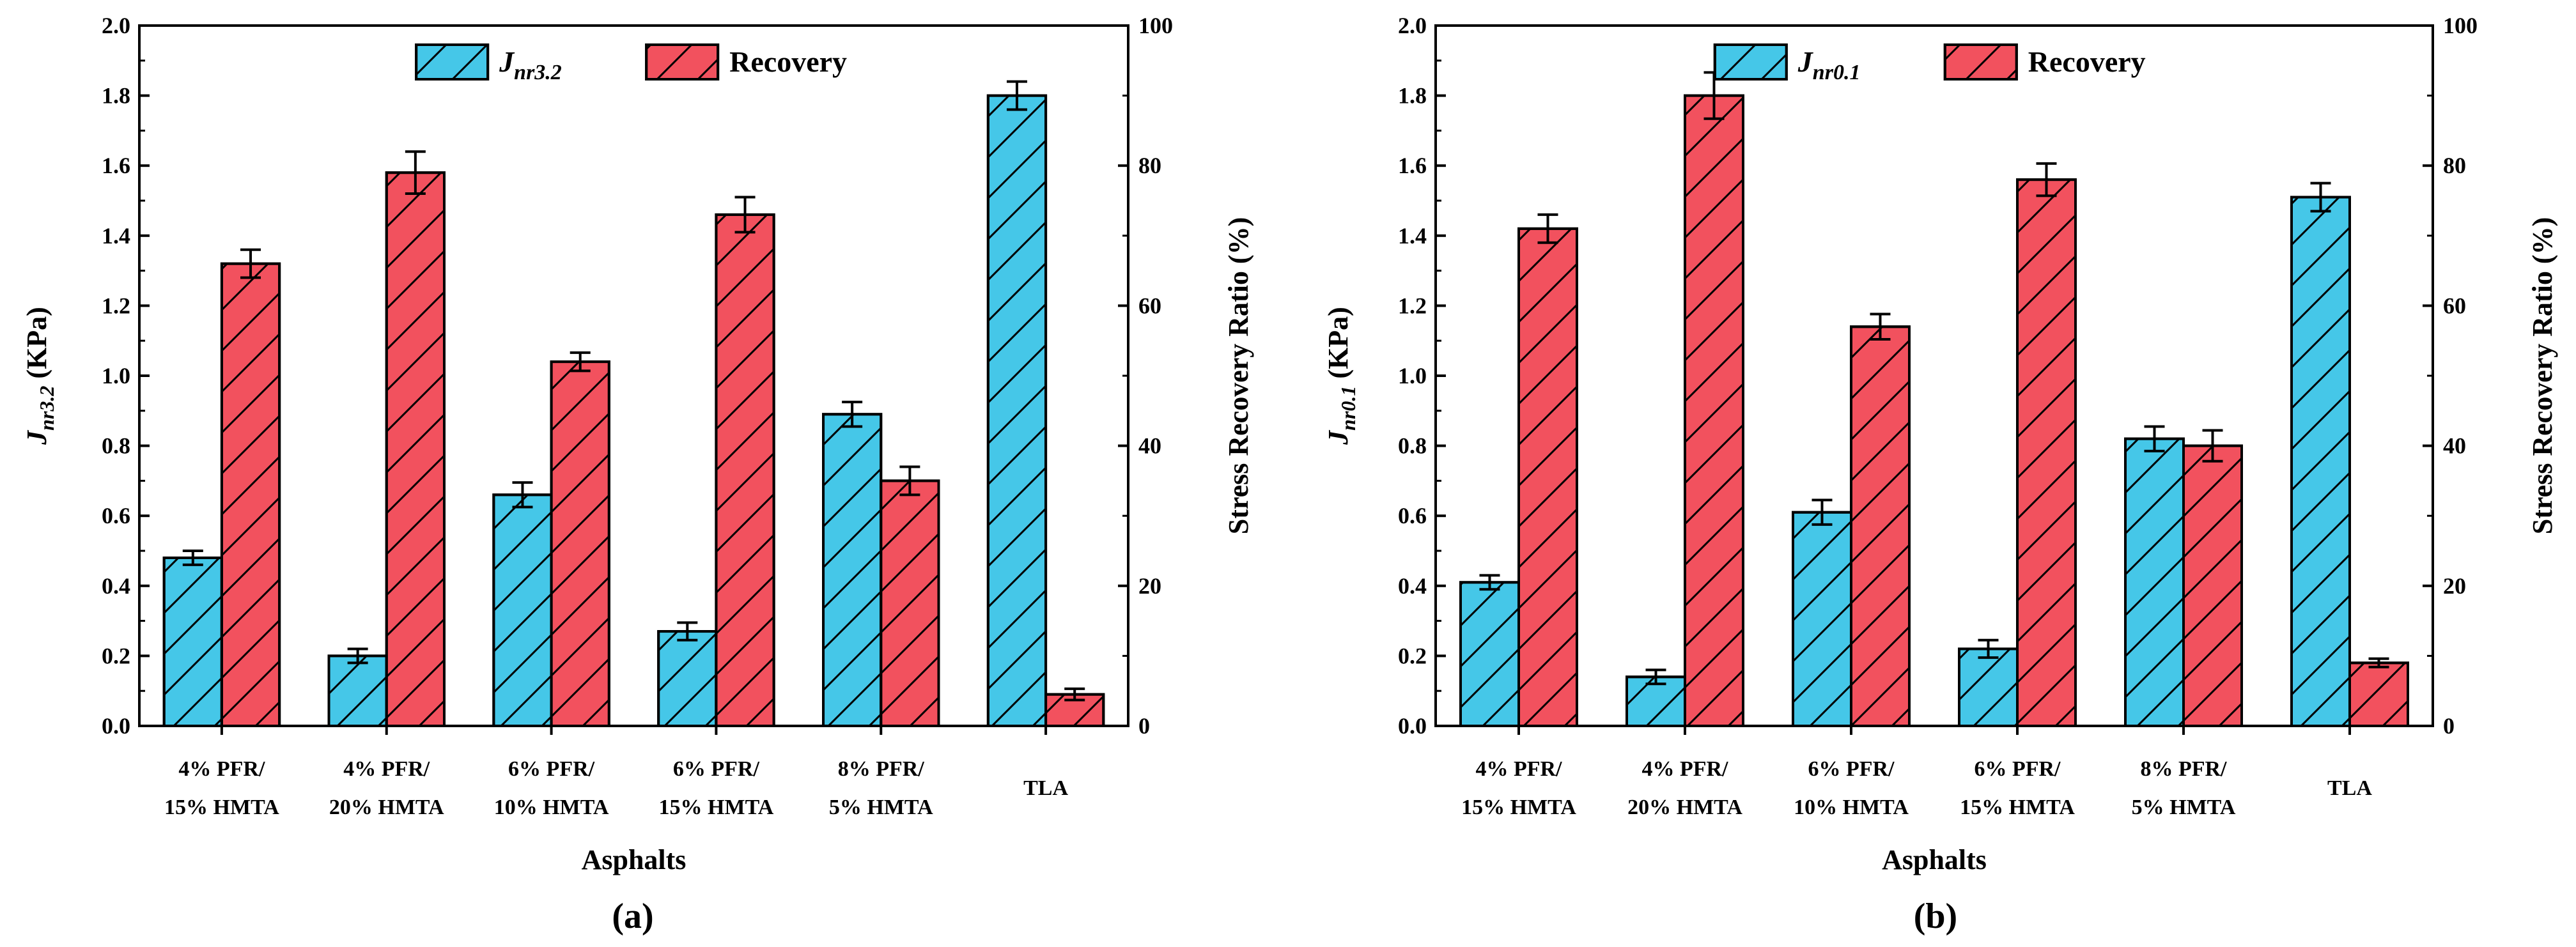  Describe the element at coordinates (116, 305) in the screenshot. I see `y-tick-label: 1.2` at that location.